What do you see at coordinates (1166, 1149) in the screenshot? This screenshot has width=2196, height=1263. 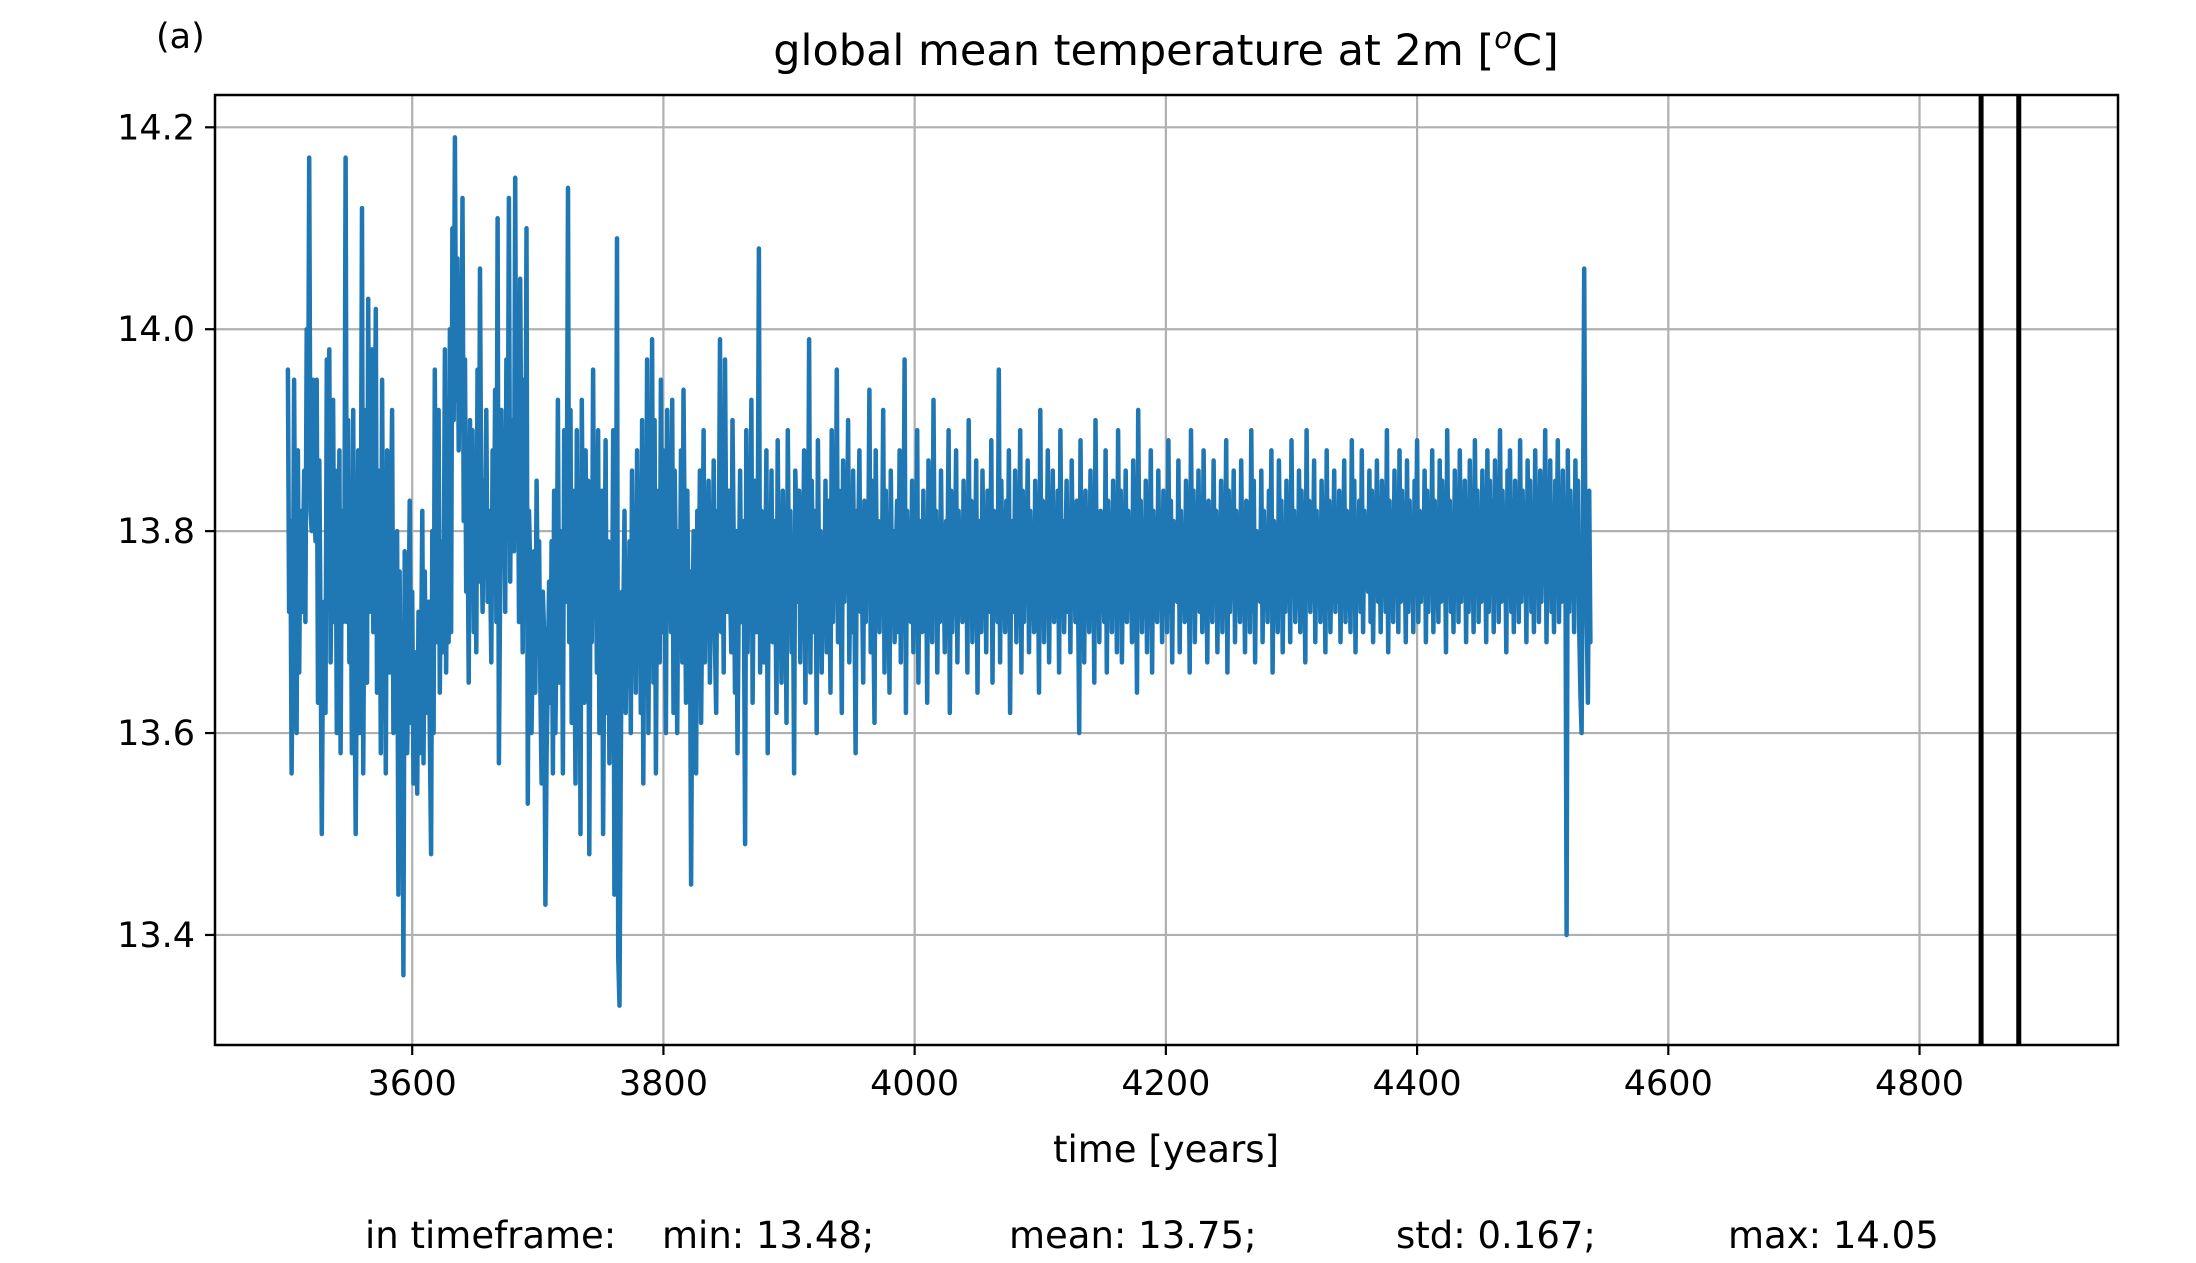 I see `x-axis-label: time [years]` at bounding box center [1166, 1149].